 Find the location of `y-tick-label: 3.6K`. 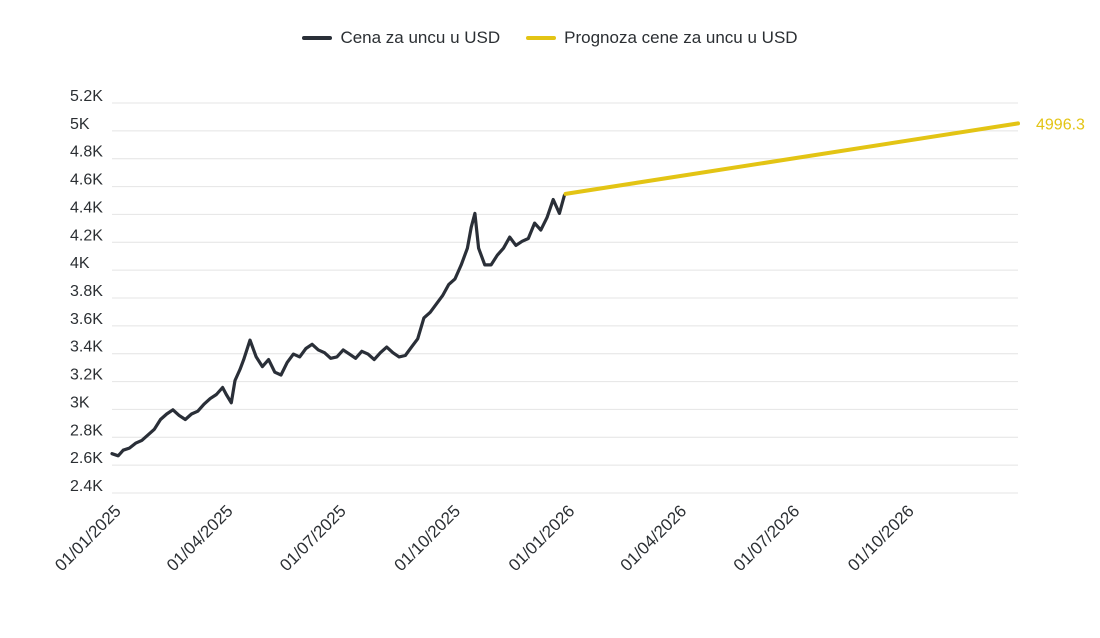

y-tick-label: 3.6K is located at coordinates (86, 319).